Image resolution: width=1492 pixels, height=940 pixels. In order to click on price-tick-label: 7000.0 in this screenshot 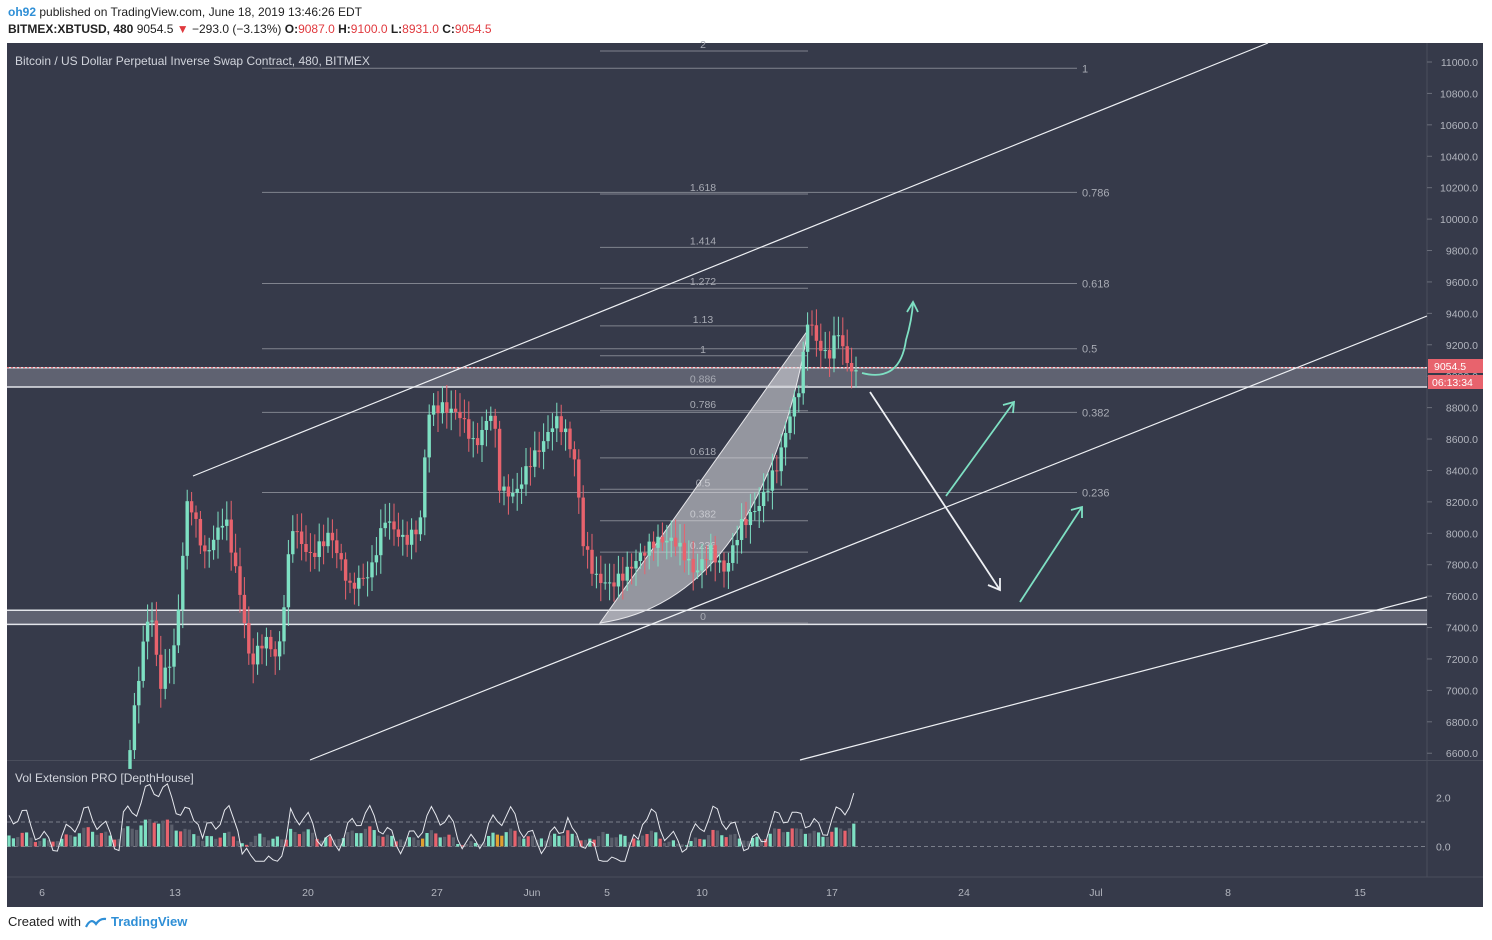, I will do `click(1462, 691)`.